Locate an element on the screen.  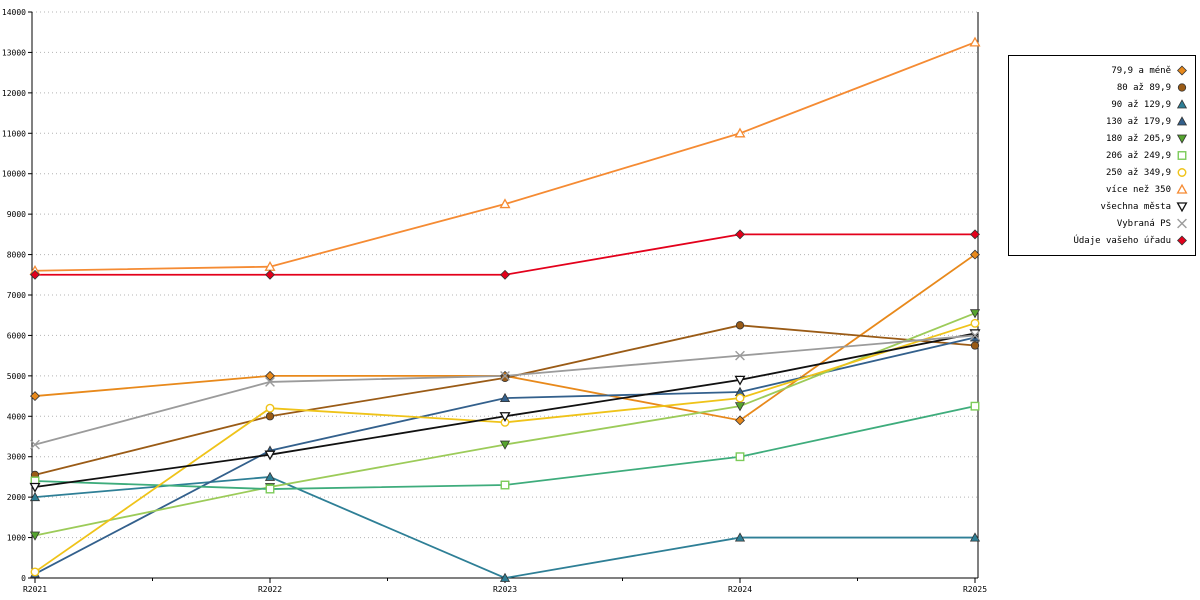
legend-item: 250 až 349,9 is located at coordinates (1102, 172).